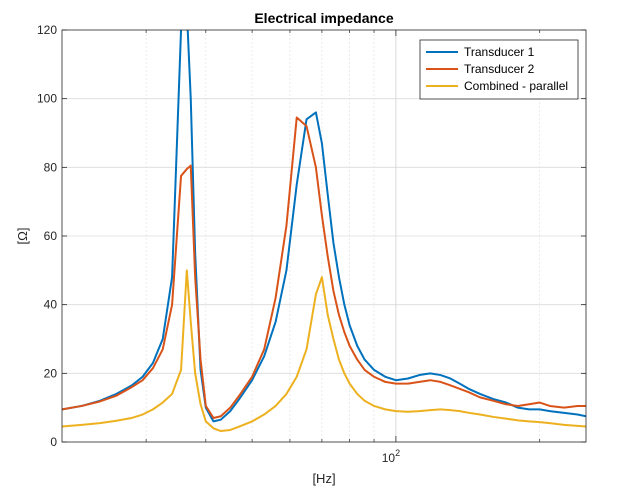 Image resolution: width=628 pixels, height=491 pixels. I want to click on y-tick-label: 100, so click(47, 99).